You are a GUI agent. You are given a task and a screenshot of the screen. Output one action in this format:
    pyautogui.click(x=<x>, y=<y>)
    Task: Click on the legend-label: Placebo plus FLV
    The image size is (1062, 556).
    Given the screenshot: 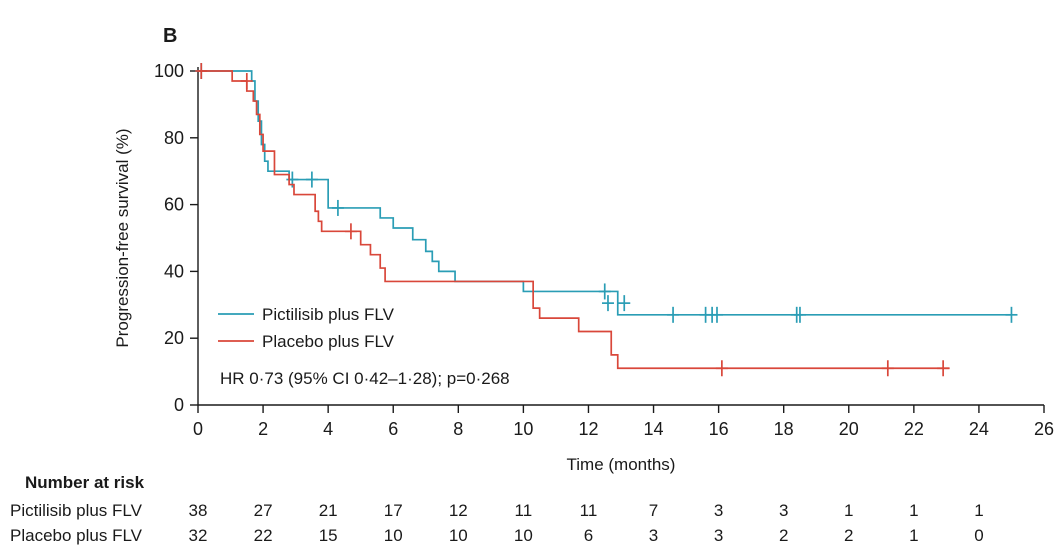 What is the action you would take?
    pyautogui.click(x=328, y=341)
    